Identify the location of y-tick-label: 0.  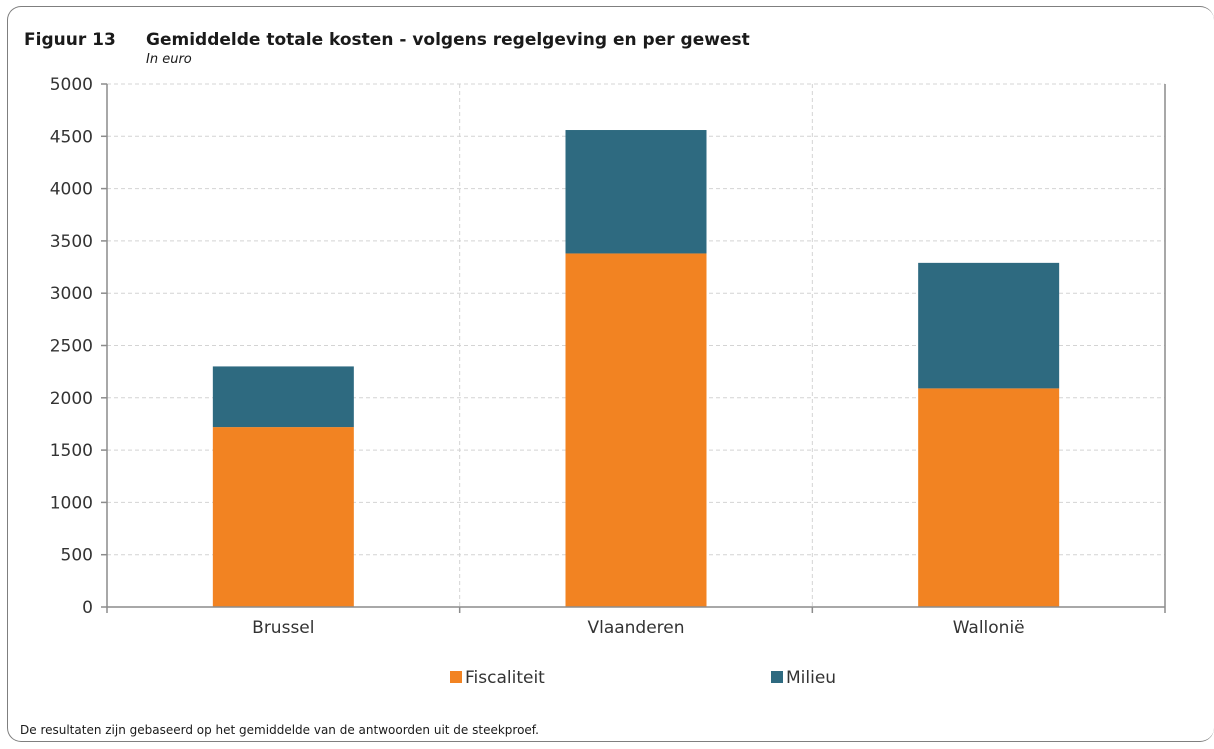
(87, 608).